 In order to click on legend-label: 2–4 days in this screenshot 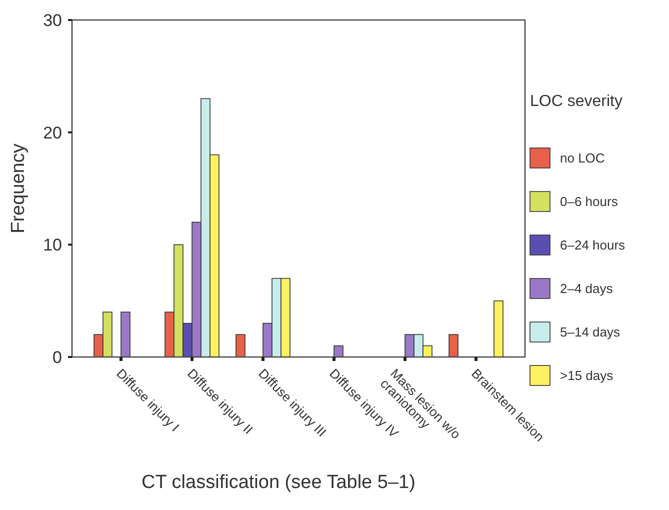, I will do `click(587, 288)`.